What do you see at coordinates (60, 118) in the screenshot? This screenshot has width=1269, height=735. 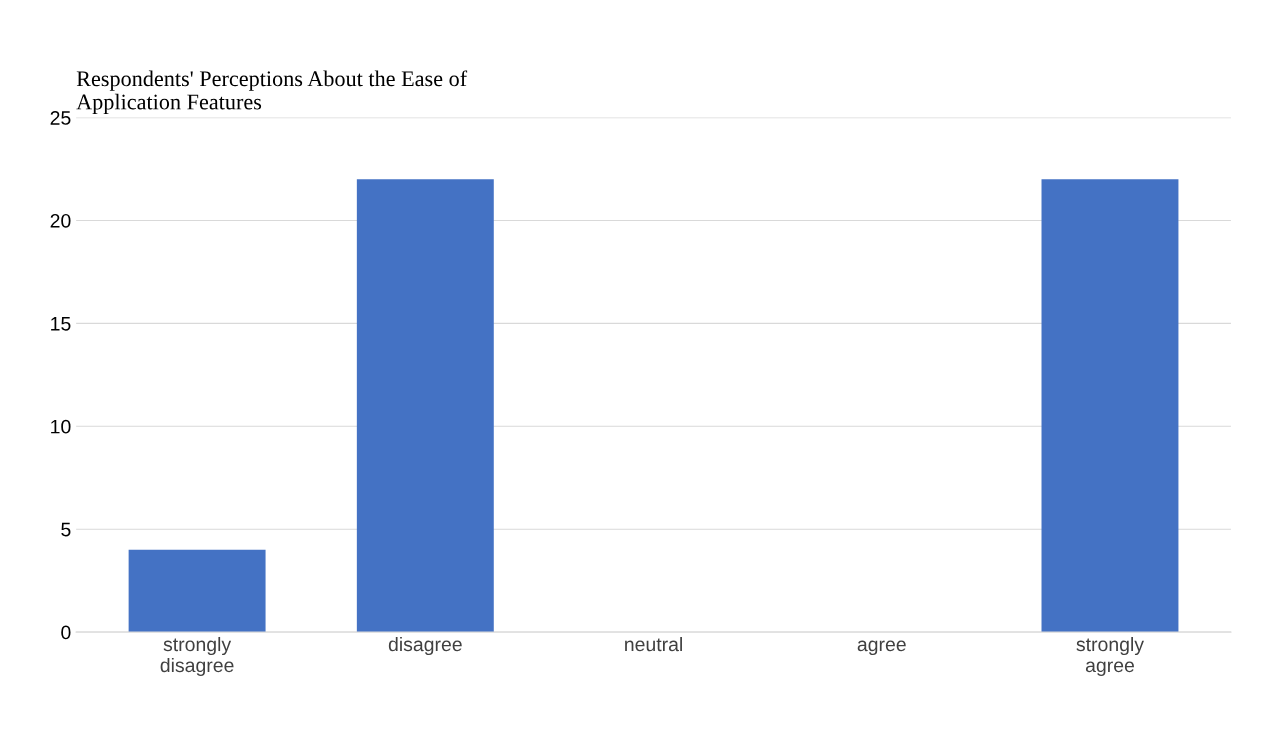 I see `y-tick-label: 25` at bounding box center [60, 118].